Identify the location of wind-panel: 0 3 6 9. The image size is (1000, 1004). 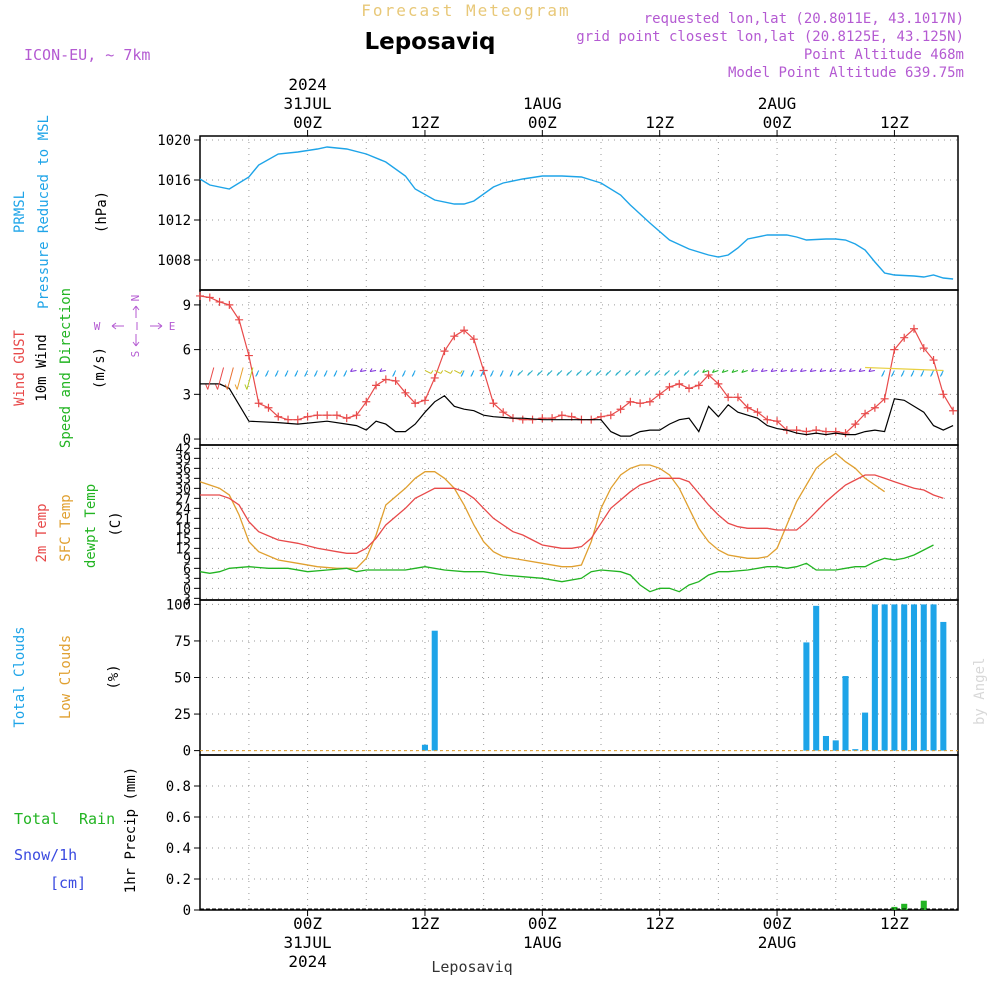
(571, 368).